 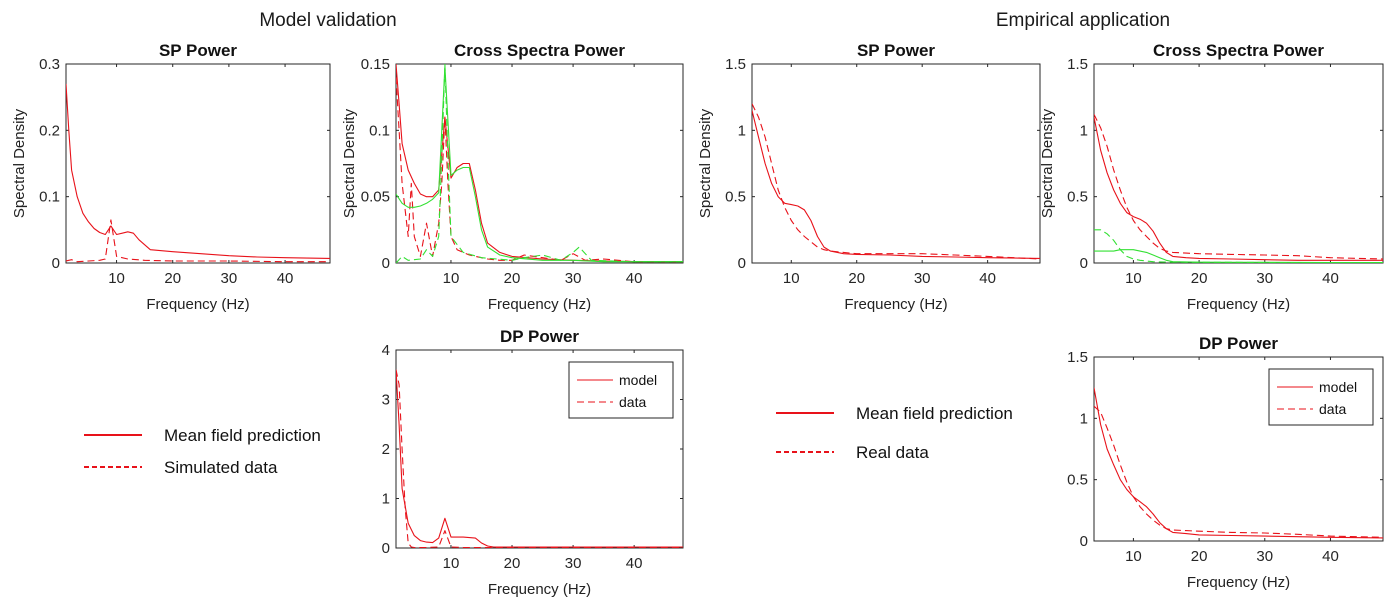 I want to click on section-title-model-validation: Model validation, so click(x=327, y=20).